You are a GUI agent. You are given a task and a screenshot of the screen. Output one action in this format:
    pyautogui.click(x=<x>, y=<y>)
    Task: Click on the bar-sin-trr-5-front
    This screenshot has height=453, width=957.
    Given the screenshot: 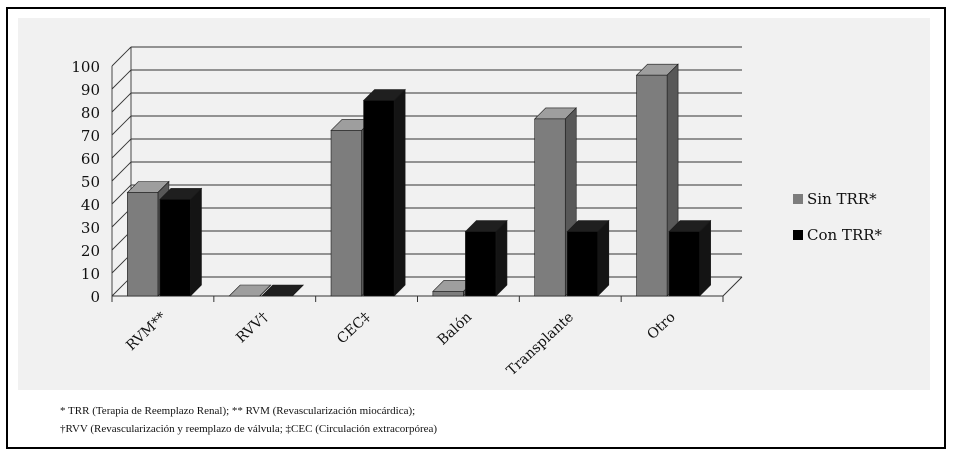 What is the action you would take?
    pyautogui.click(x=652, y=185)
    